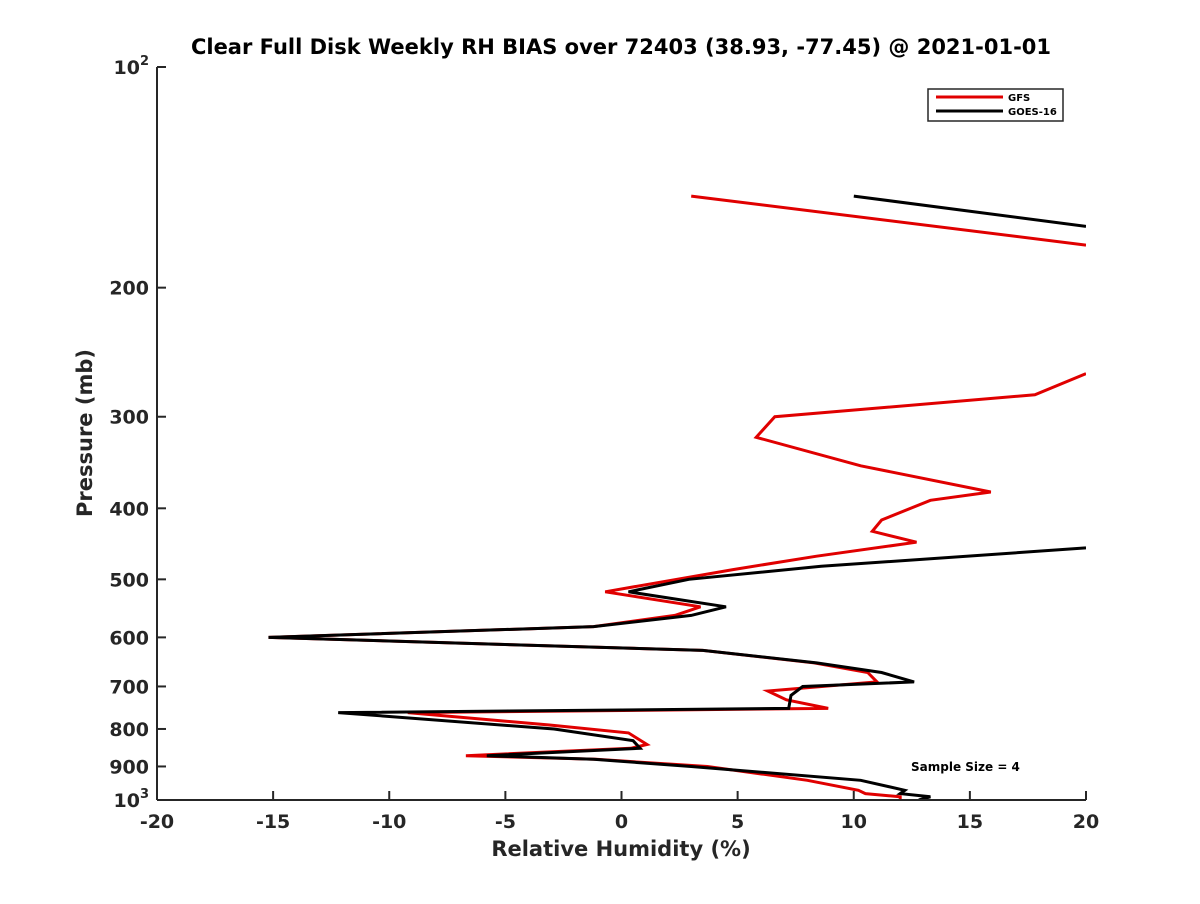 This screenshot has width=1200, height=904. I want to click on x-tick-label: -15, so click(273, 822).